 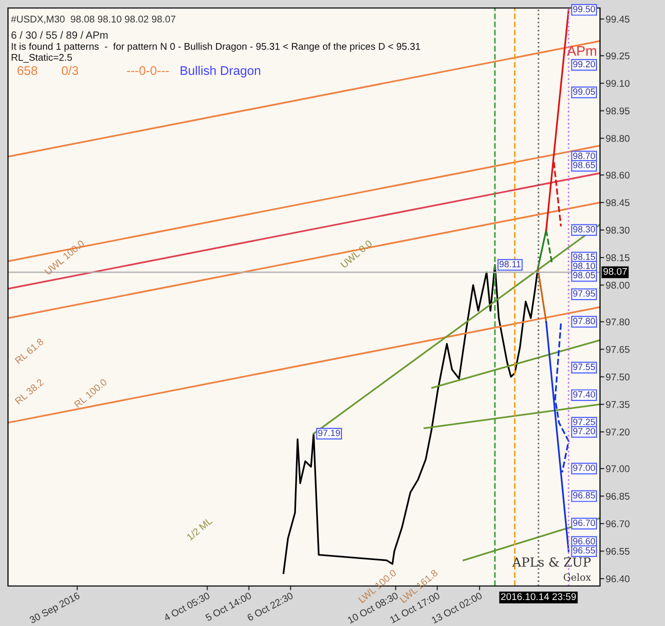 What do you see at coordinates (510, 264) in the screenshot?
I see `annotation: 98.11` at bounding box center [510, 264].